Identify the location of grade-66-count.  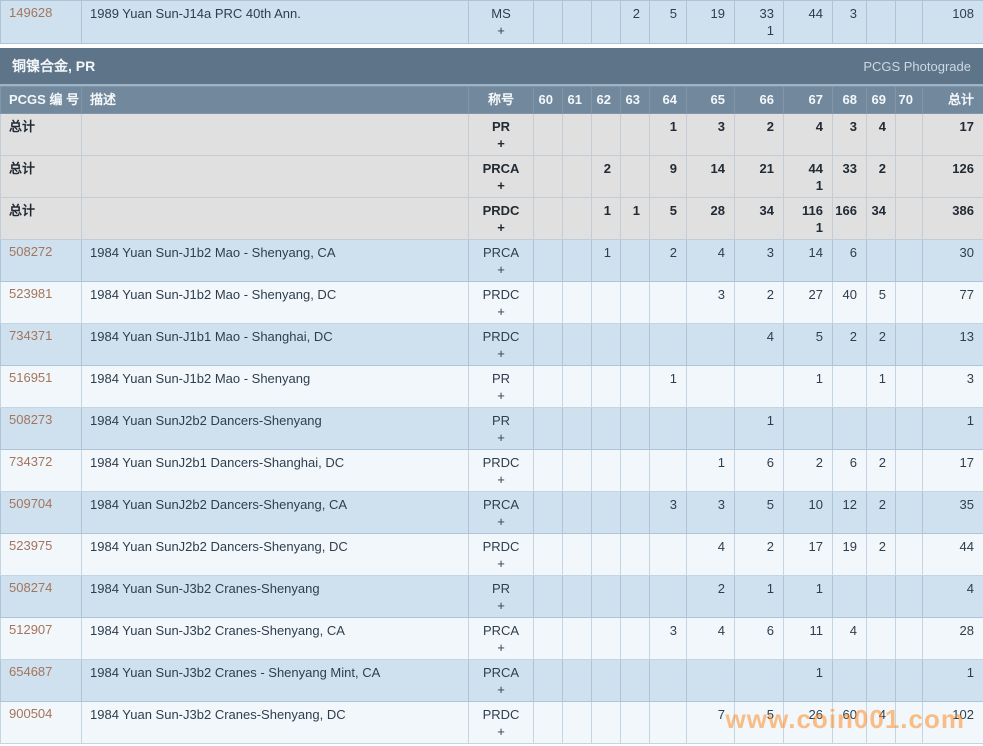
(759, 680).